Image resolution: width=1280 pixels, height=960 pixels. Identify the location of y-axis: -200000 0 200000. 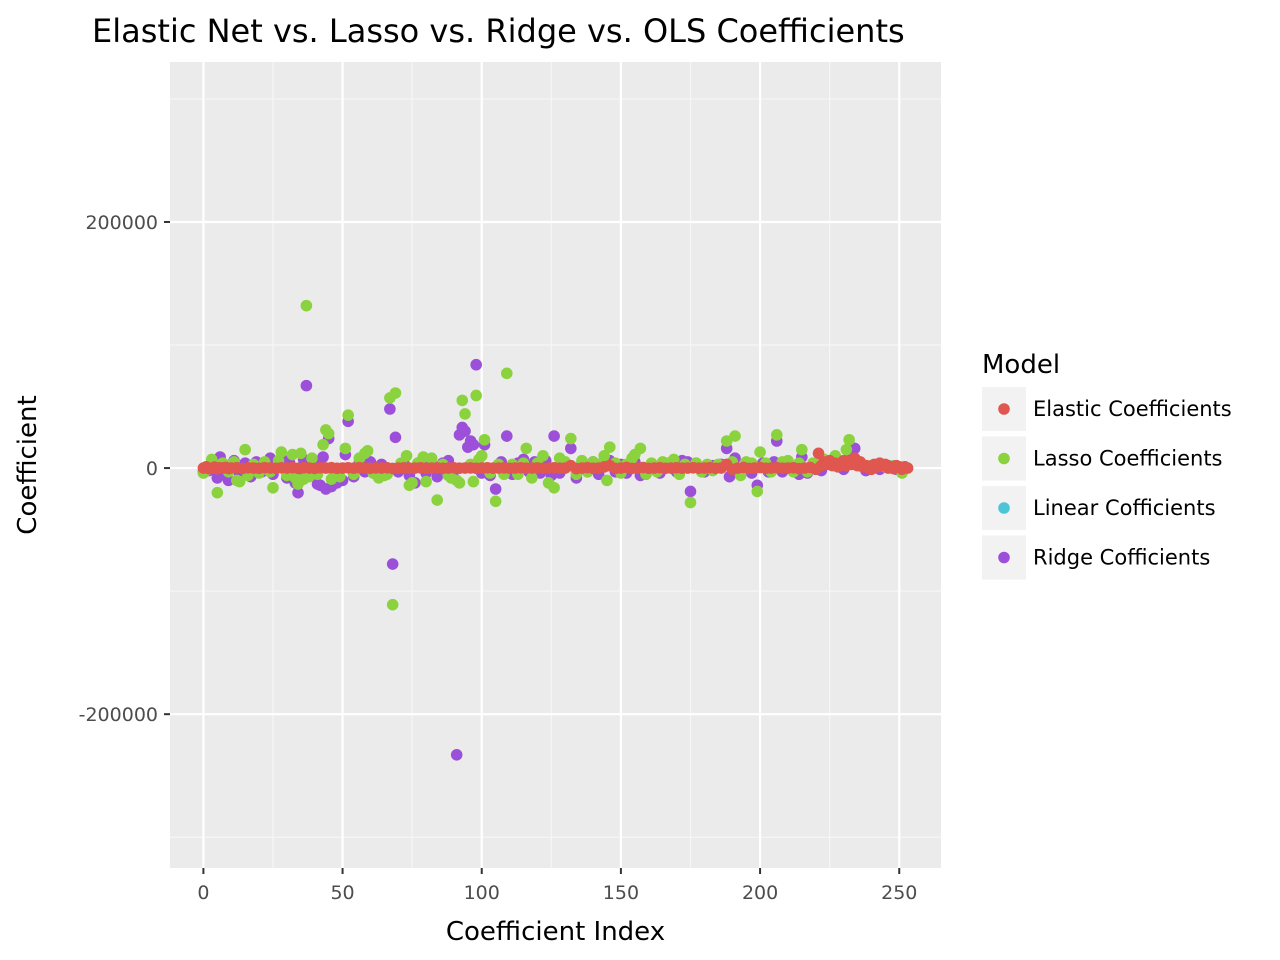
(124, 469).